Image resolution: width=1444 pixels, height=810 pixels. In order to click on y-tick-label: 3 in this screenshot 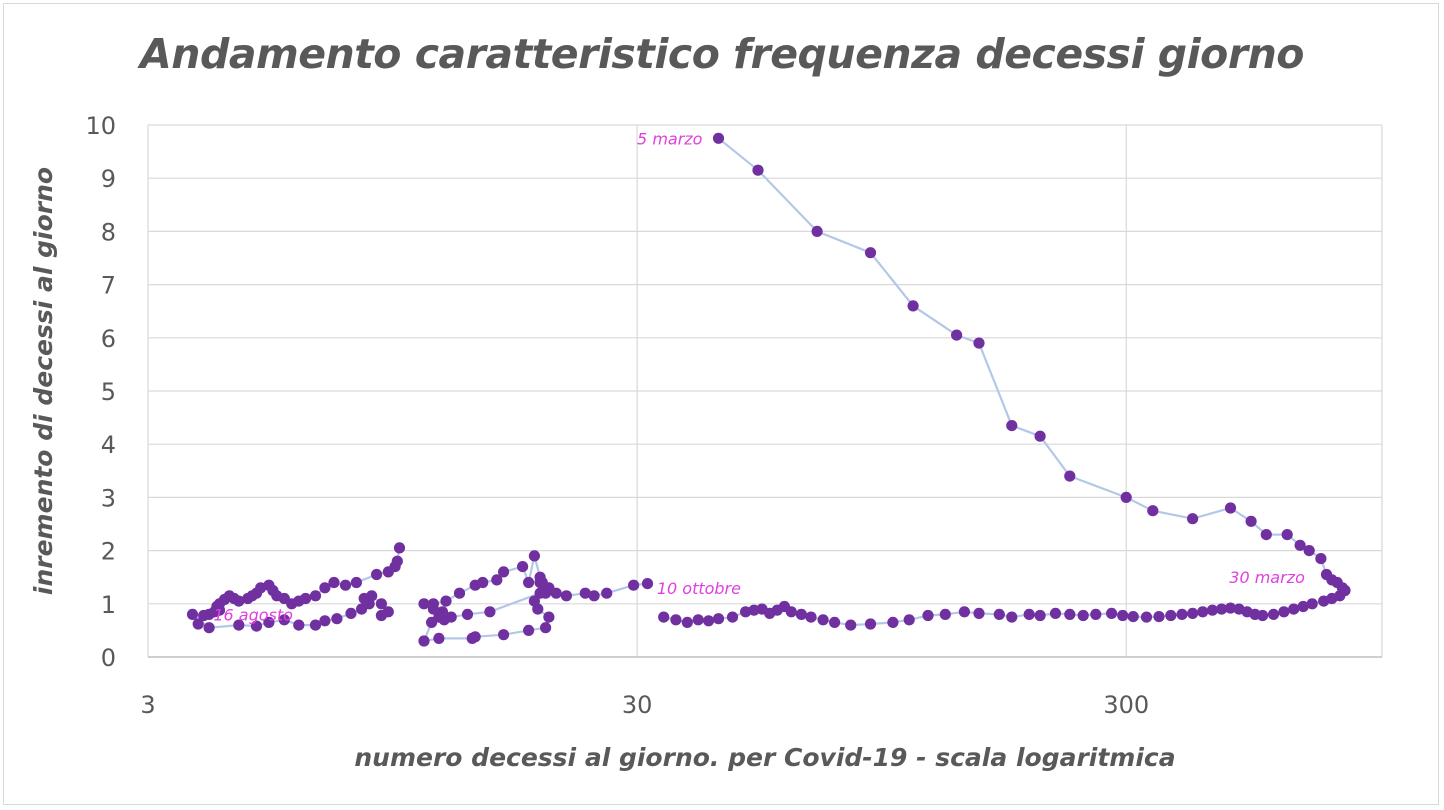, I will do `click(108, 498)`.